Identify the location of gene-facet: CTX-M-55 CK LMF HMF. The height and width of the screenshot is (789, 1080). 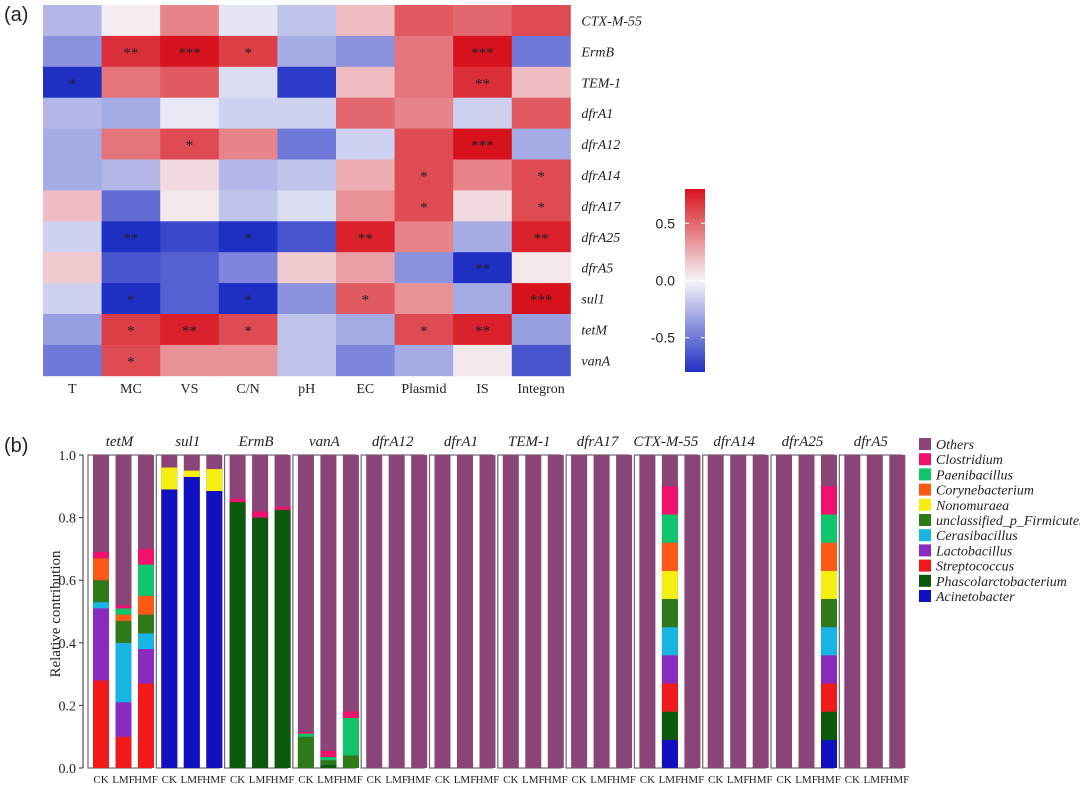
(668, 610).